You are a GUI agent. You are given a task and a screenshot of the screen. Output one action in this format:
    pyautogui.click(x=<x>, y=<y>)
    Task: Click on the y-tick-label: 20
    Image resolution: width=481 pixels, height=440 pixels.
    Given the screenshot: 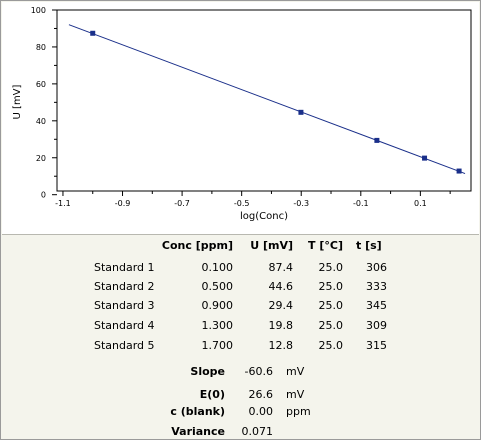 What is the action you would take?
    pyautogui.click(x=41, y=158)
    